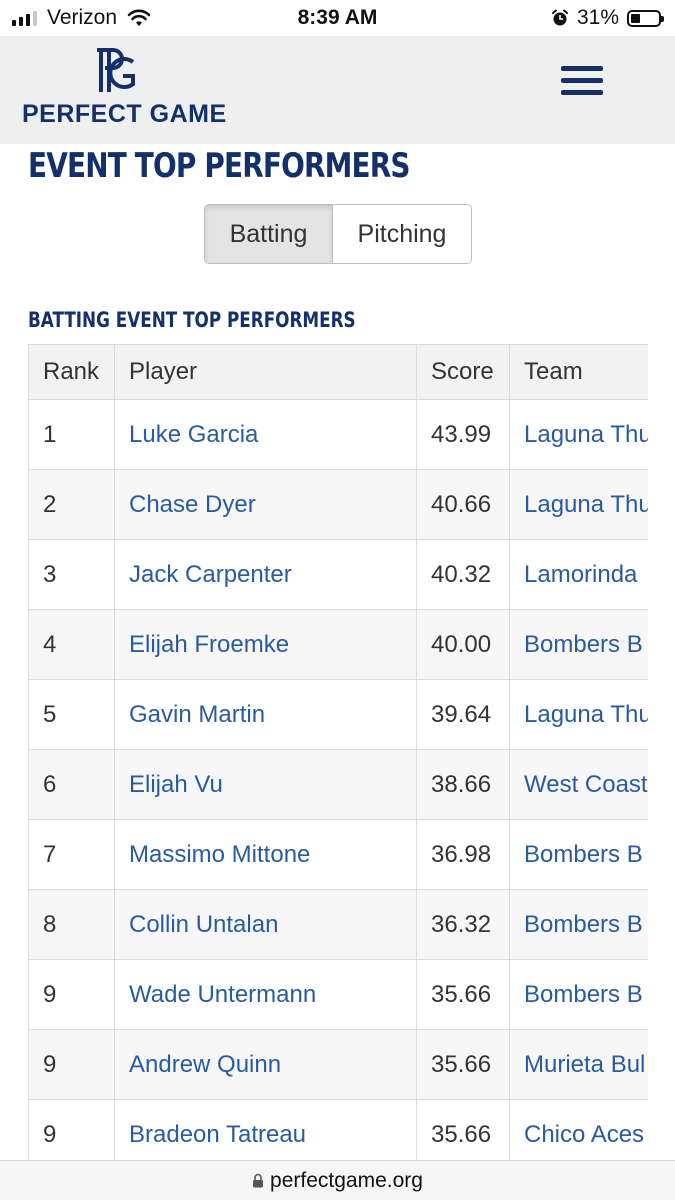 This screenshot has height=1200, width=675. I want to click on player-link: Chase Dyer, so click(192, 504).